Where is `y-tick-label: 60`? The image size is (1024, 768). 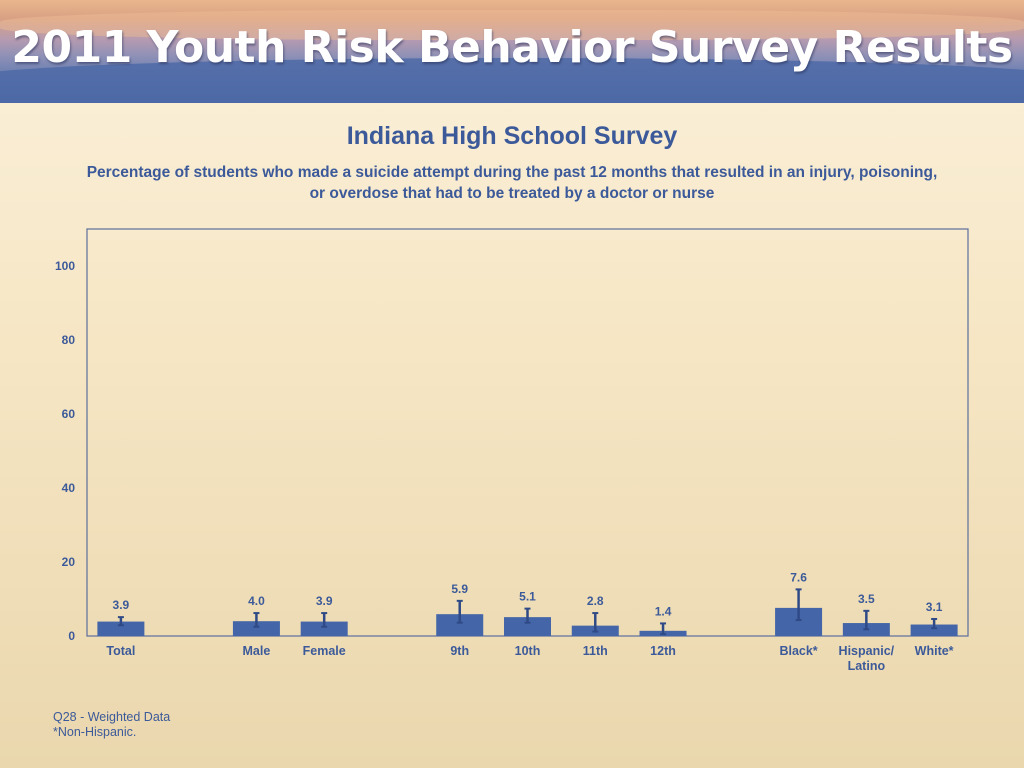 y-tick-label: 60 is located at coordinates (69, 414).